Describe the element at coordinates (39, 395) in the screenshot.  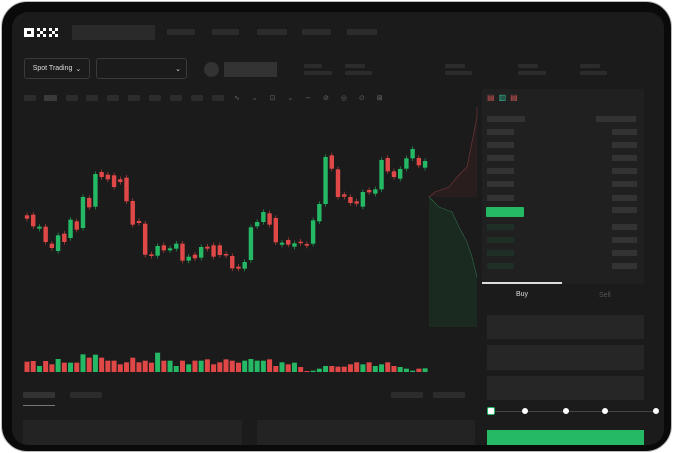
I see `bottom-tab-active` at that location.